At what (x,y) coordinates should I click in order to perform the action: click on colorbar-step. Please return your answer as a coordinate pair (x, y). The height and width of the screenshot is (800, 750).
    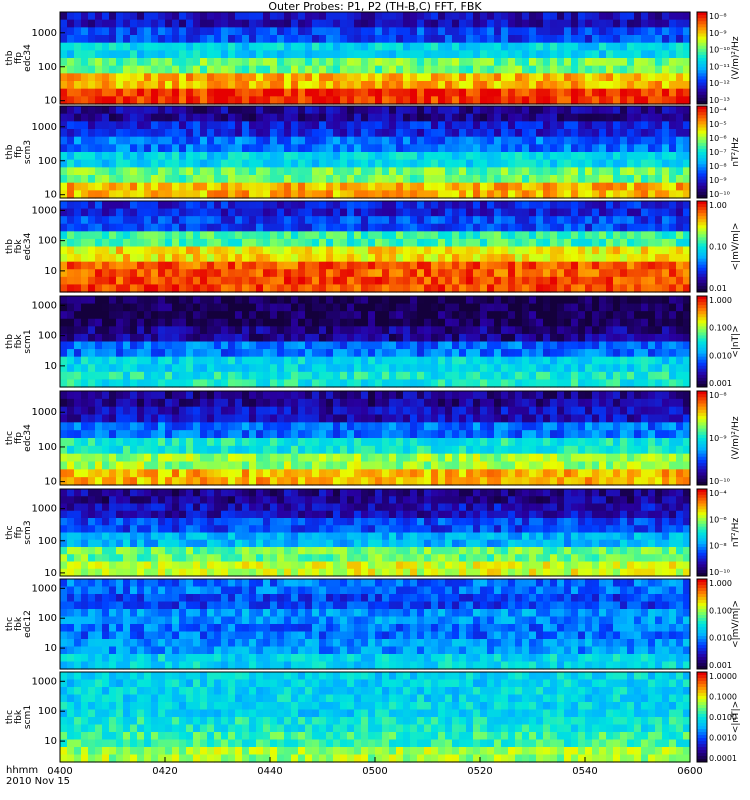
    Looking at the image, I should click on (702, 47).